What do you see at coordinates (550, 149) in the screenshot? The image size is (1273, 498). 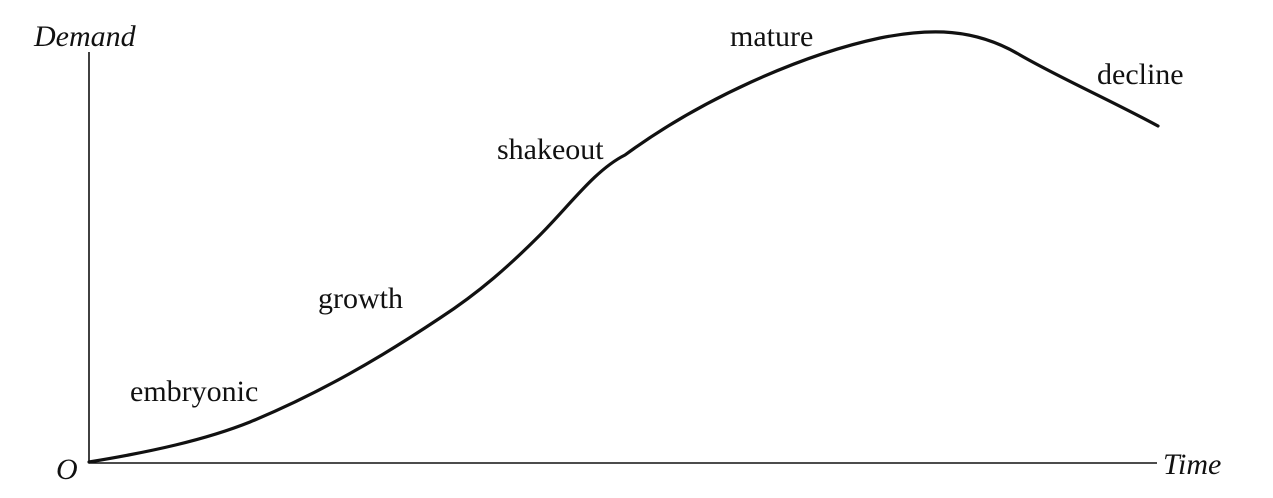 I see `stage-label-shakeout: shakeout` at bounding box center [550, 149].